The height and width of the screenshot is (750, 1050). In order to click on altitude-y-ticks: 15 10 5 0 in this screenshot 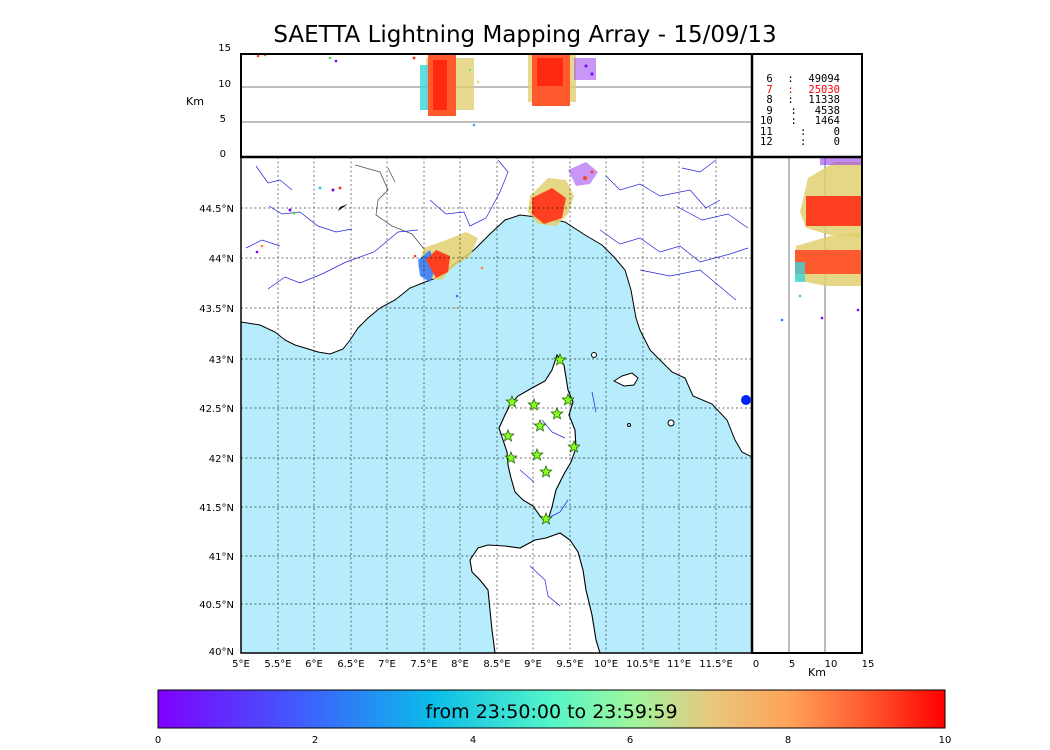, I will do `click(224, 101)`.